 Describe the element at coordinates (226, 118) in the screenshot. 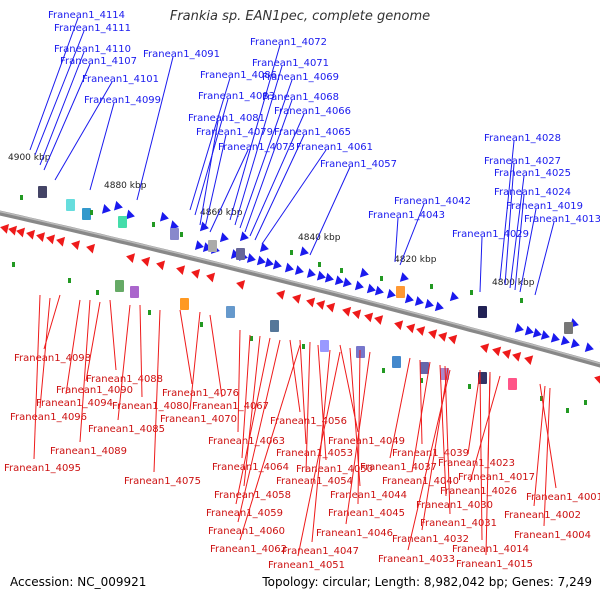

I see `gene-label: Franean1_4081` at that location.